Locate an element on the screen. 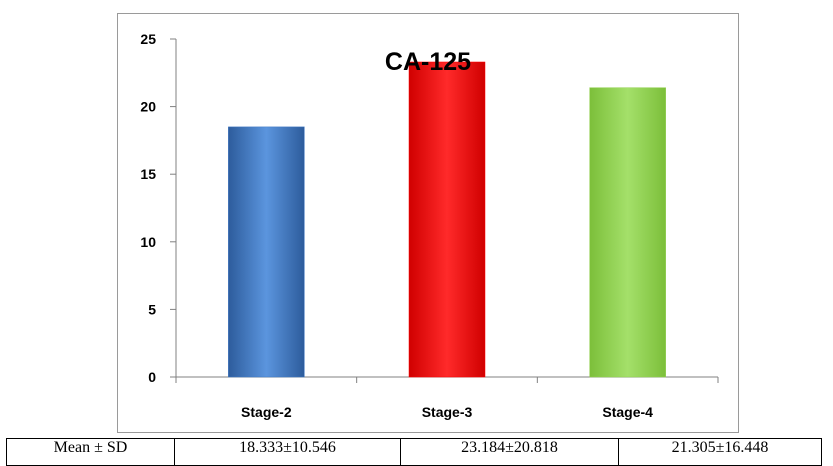 This screenshot has width=833, height=466. stage-2-cell: 18.333±10.546 is located at coordinates (287, 452).